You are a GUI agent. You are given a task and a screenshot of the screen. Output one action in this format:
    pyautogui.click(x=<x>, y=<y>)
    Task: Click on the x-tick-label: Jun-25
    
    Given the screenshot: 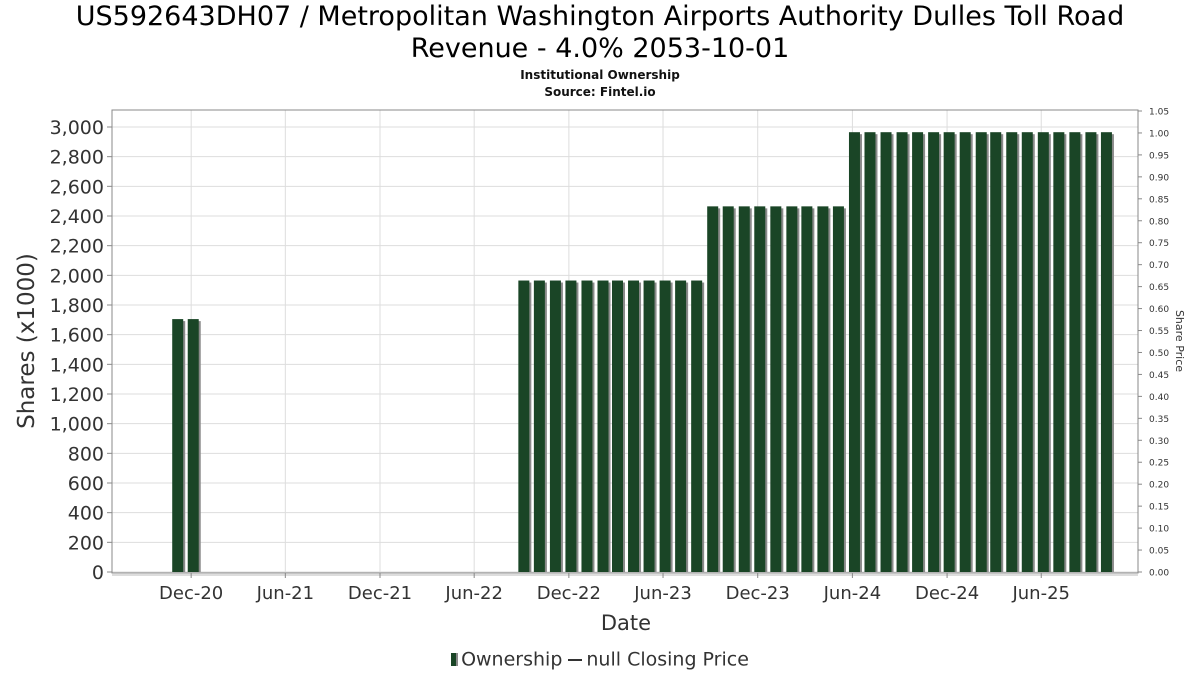 What is the action you would take?
    pyautogui.click(x=1040, y=593)
    